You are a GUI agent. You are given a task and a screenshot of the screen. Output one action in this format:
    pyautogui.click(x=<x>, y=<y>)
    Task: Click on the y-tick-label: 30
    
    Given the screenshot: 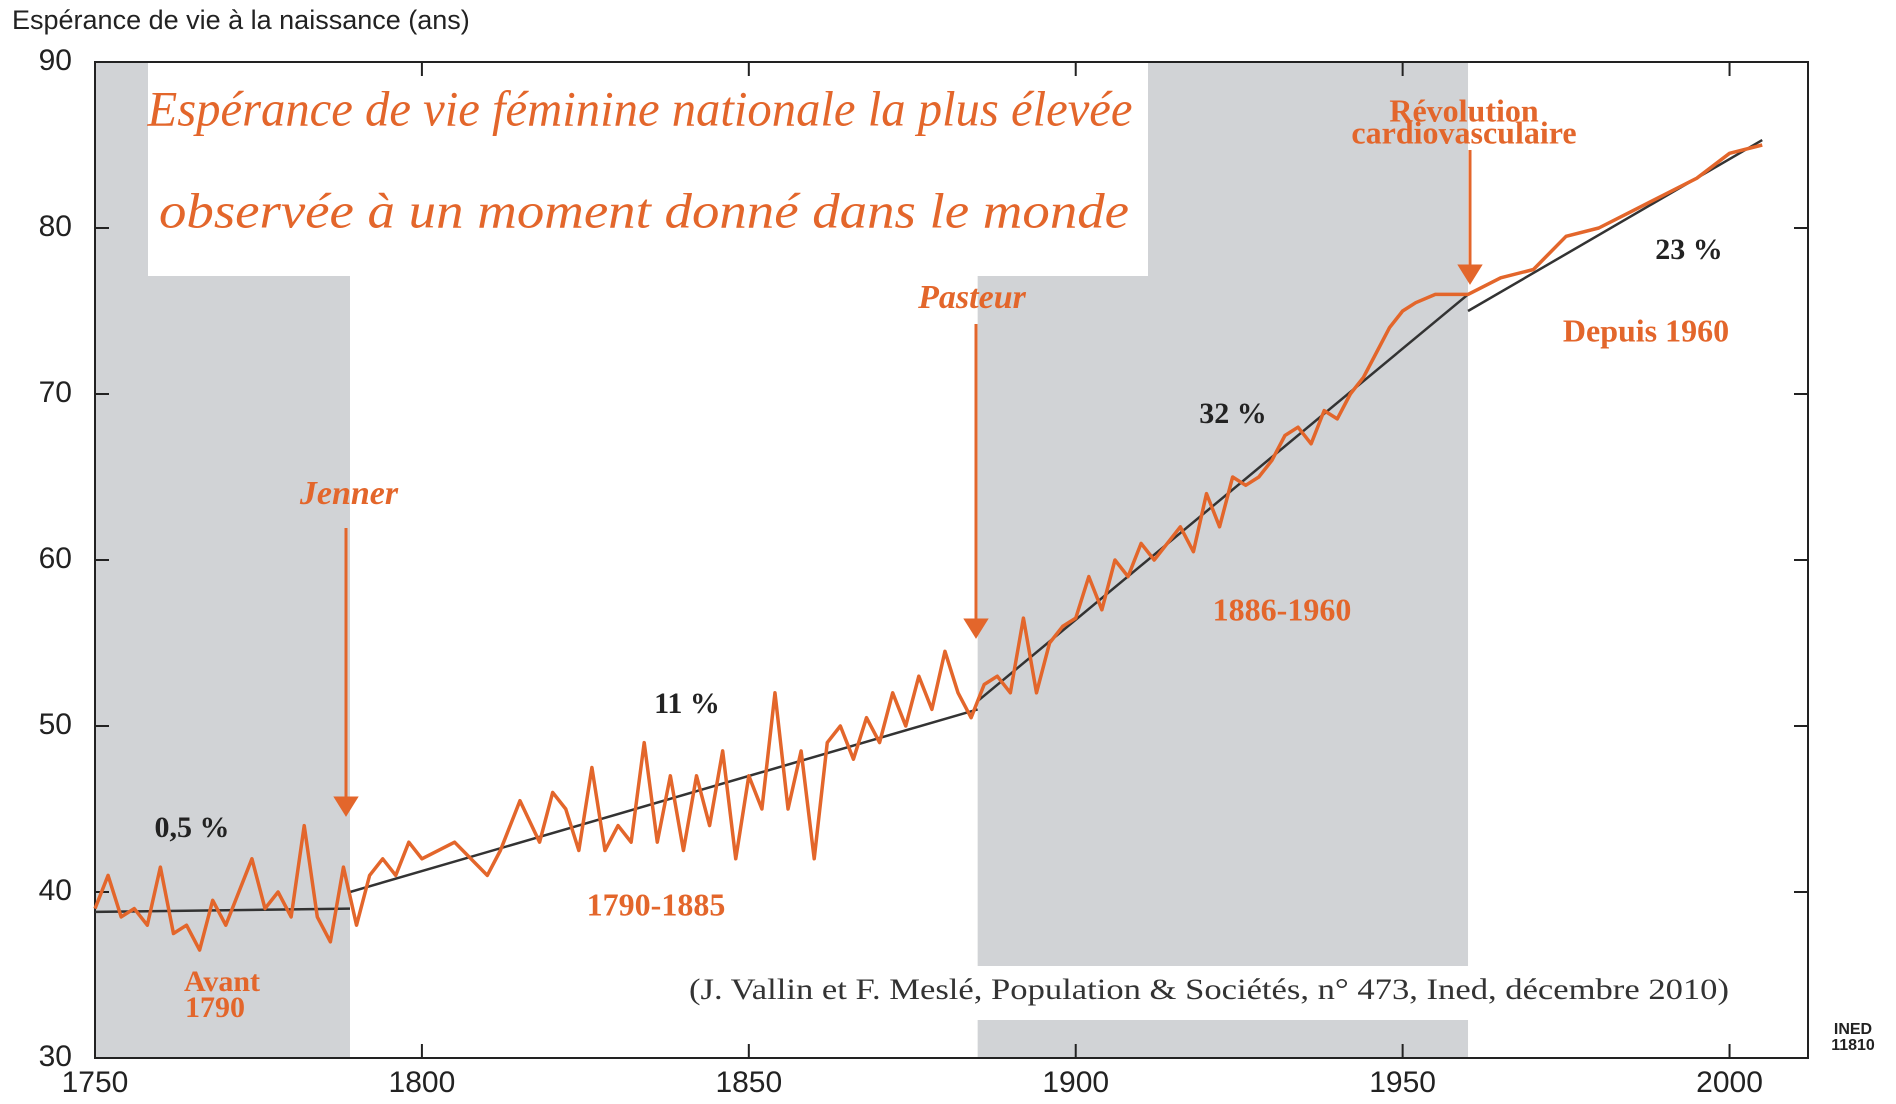 What is the action you would take?
    pyautogui.click(x=55, y=1056)
    